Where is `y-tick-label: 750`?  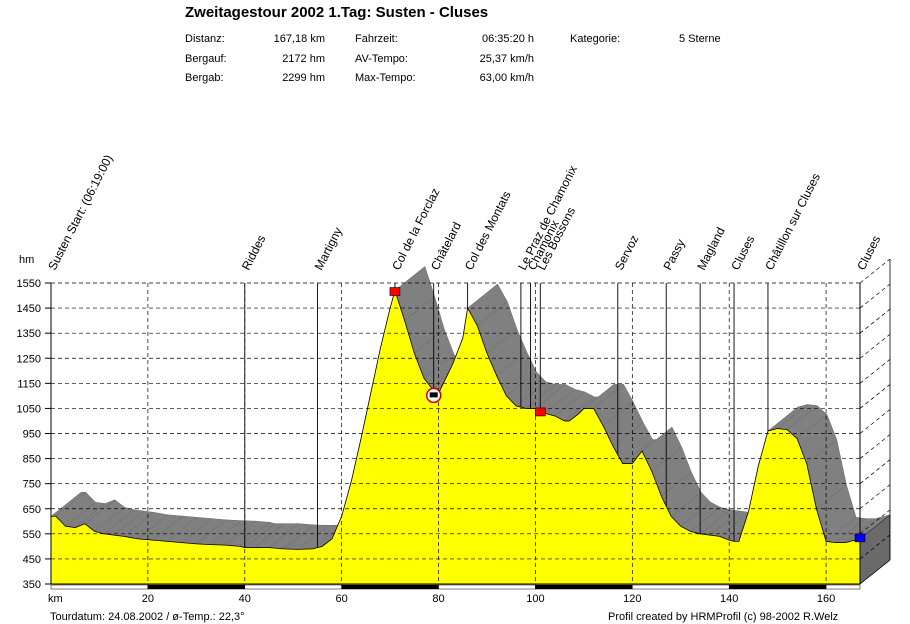
y-tick-label: 750 is located at coordinates (32, 485).